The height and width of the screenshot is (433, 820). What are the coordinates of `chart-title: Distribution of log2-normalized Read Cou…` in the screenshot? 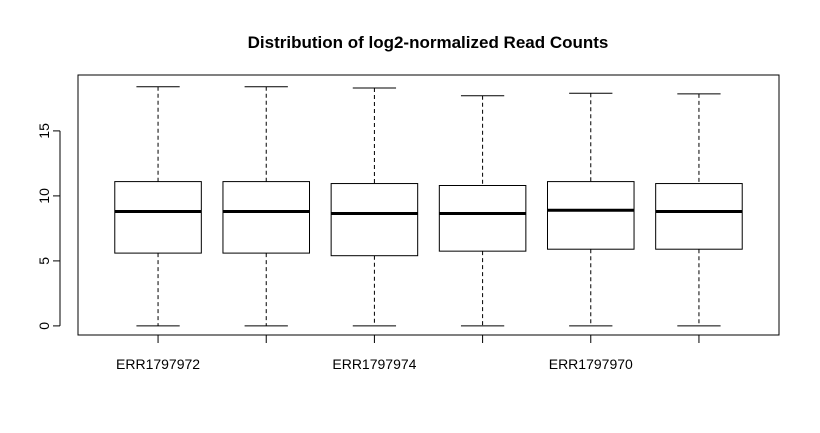 It's located at (428, 42).